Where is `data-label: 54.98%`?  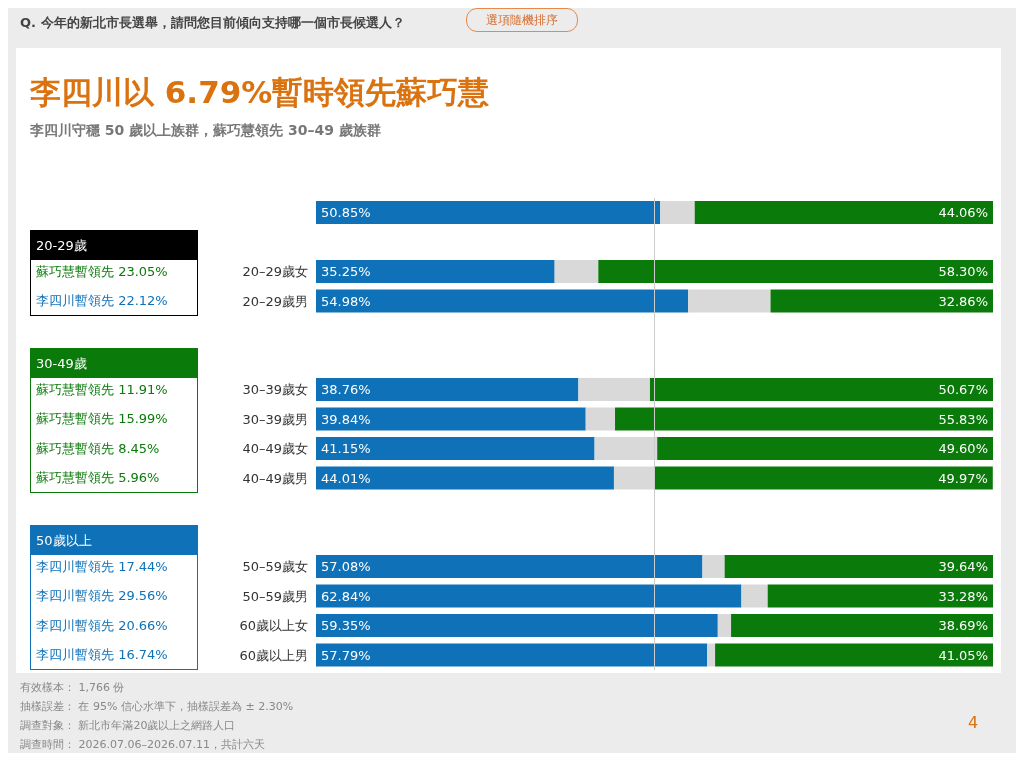
data-label: 54.98% is located at coordinates (346, 301).